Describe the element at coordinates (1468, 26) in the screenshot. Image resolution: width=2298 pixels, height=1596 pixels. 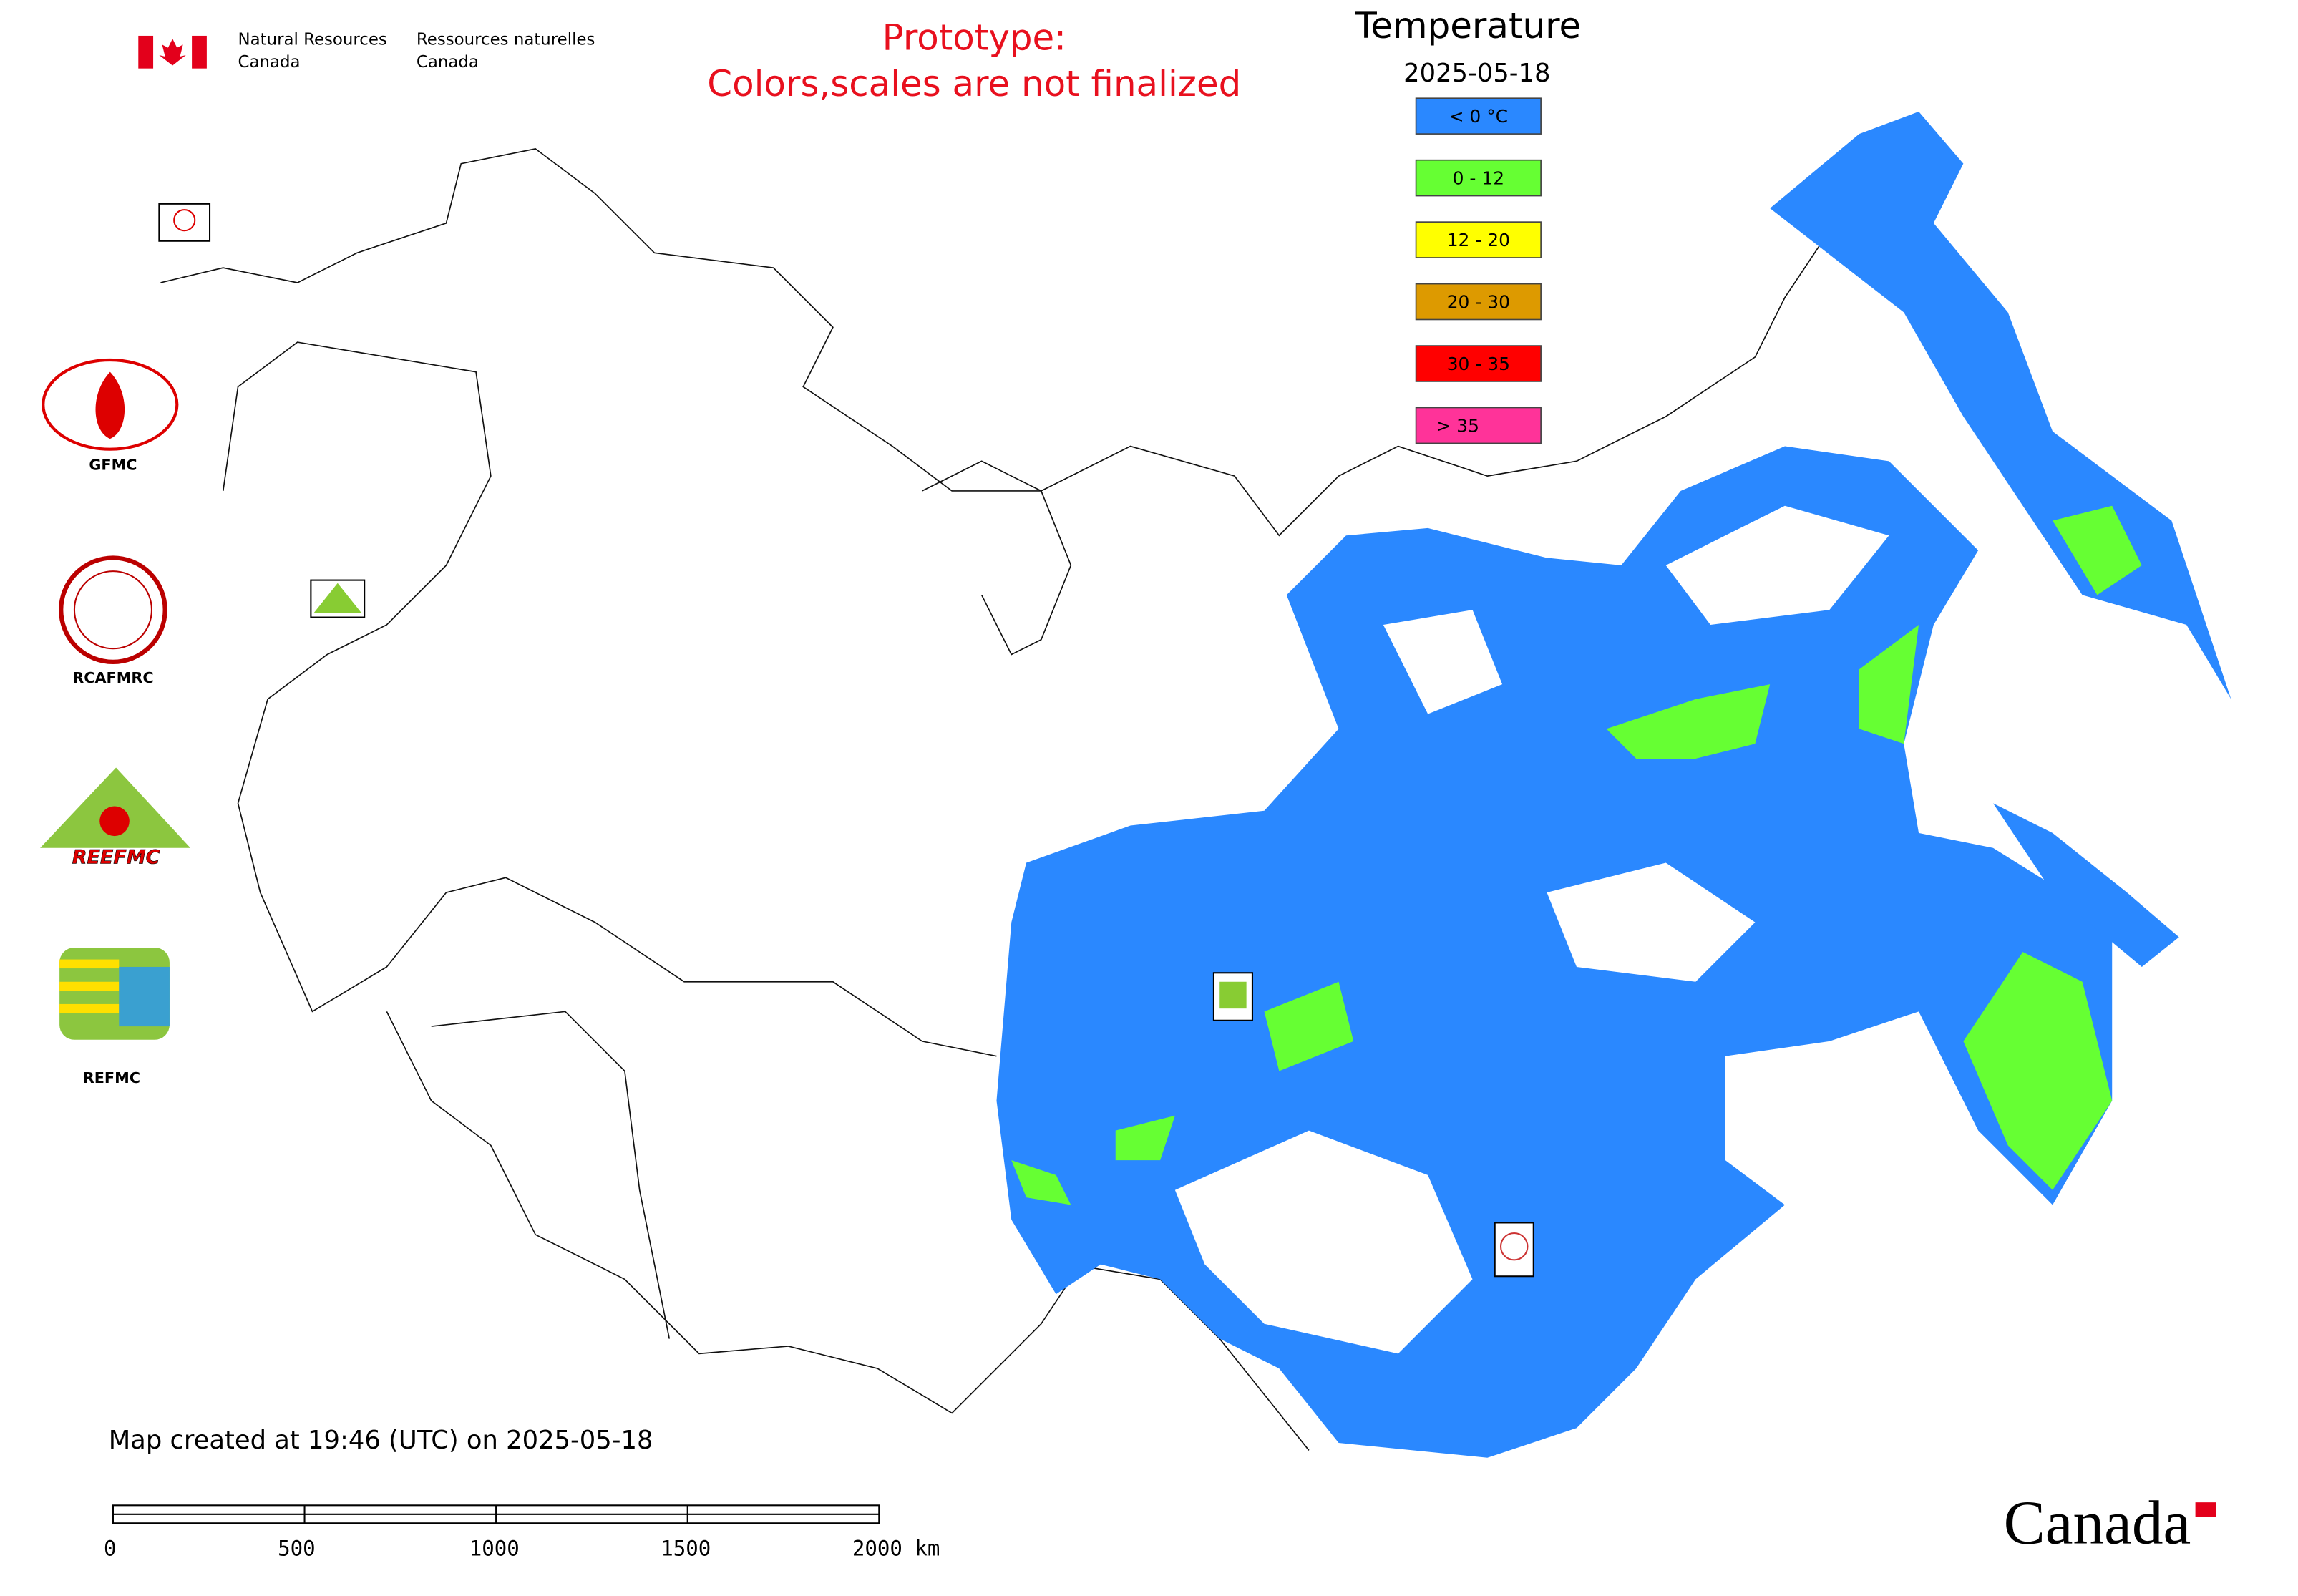
I see `legend-title: Temperature` at that location.